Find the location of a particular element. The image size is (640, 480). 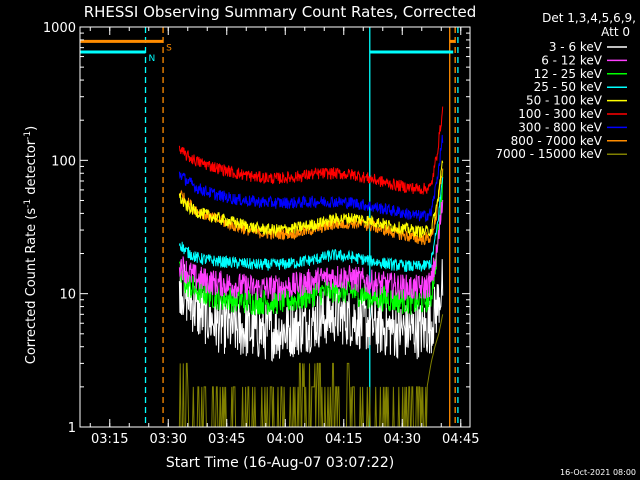

legend-item-label: 3 - 6 keV is located at coordinates (576, 47).